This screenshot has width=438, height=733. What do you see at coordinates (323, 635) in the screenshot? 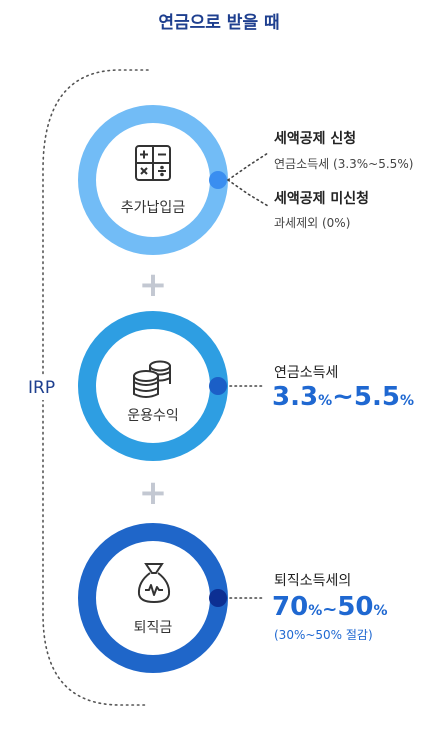
I see `reduction-note: (30%~50% 절감)` at bounding box center [323, 635].